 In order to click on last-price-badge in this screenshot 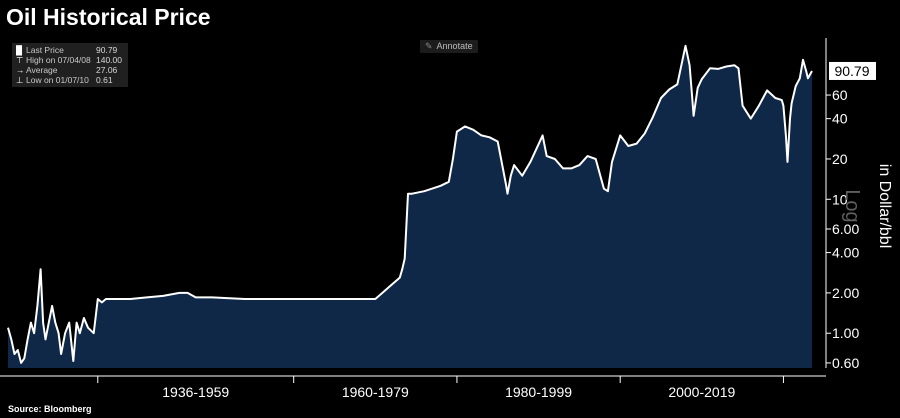, I will do `click(852, 70)`.